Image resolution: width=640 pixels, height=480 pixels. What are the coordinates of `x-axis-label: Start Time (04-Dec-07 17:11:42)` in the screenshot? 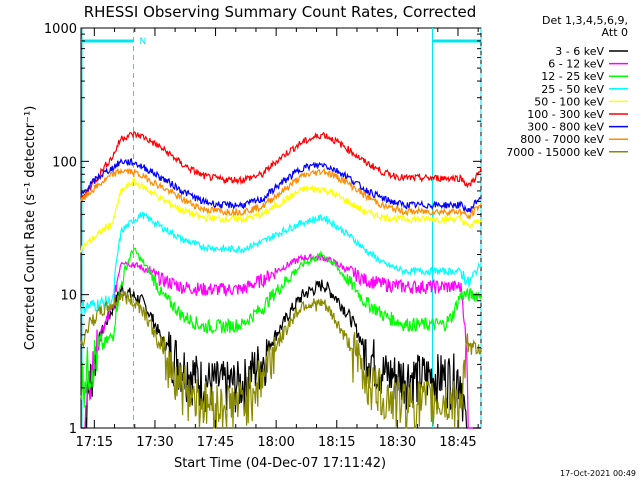 It's located at (280, 463).